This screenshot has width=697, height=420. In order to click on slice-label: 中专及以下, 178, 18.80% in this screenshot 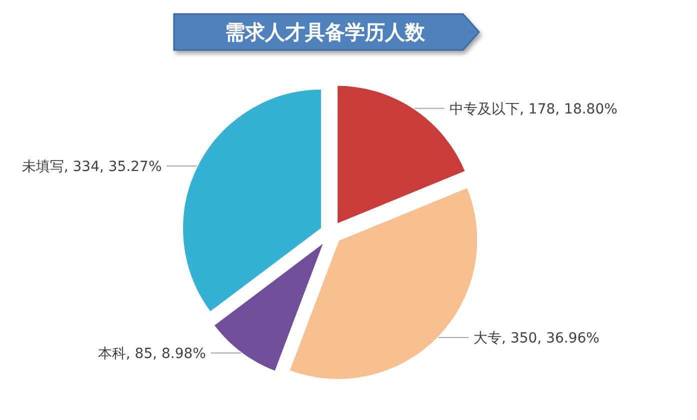, I will do `click(534, 109)`.